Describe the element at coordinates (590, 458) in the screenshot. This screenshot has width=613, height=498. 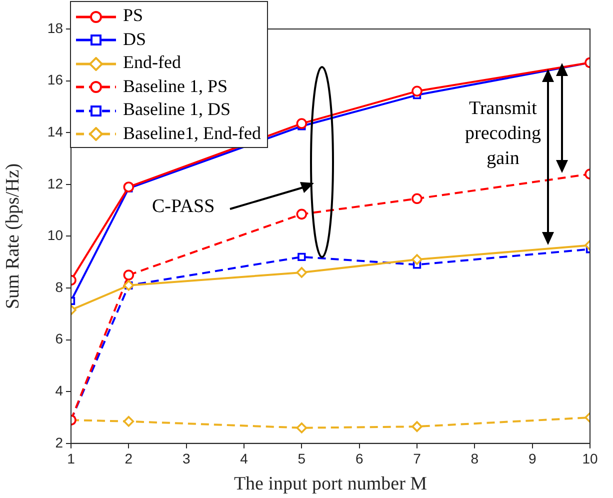
I see `x-tick-label: 10` at that location.